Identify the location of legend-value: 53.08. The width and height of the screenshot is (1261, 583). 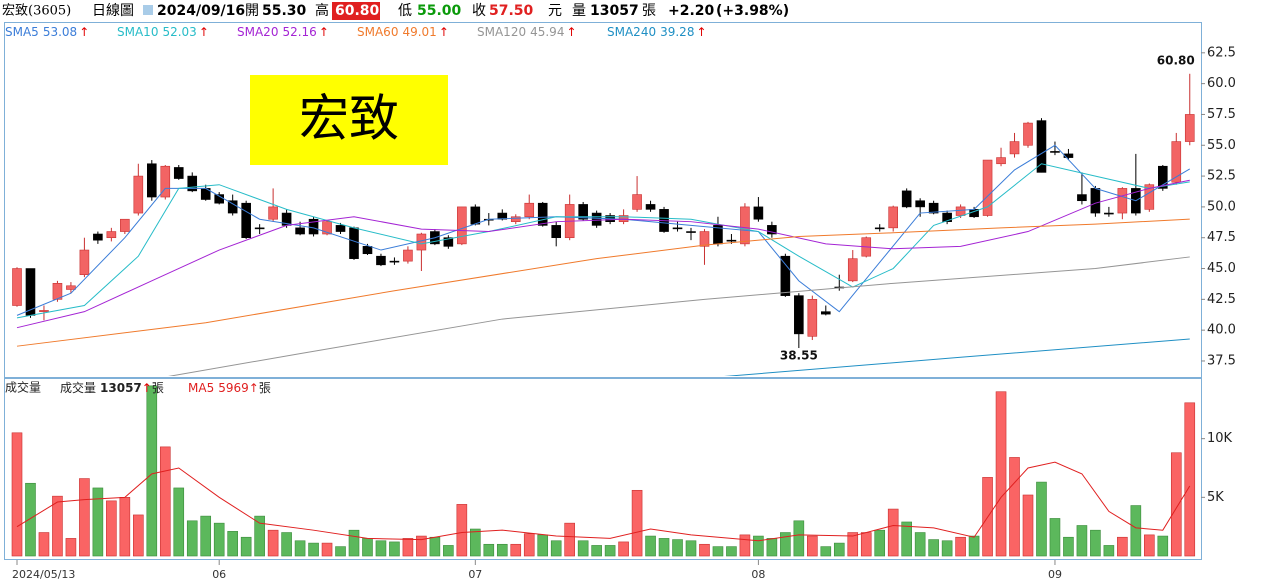
(60, 32).